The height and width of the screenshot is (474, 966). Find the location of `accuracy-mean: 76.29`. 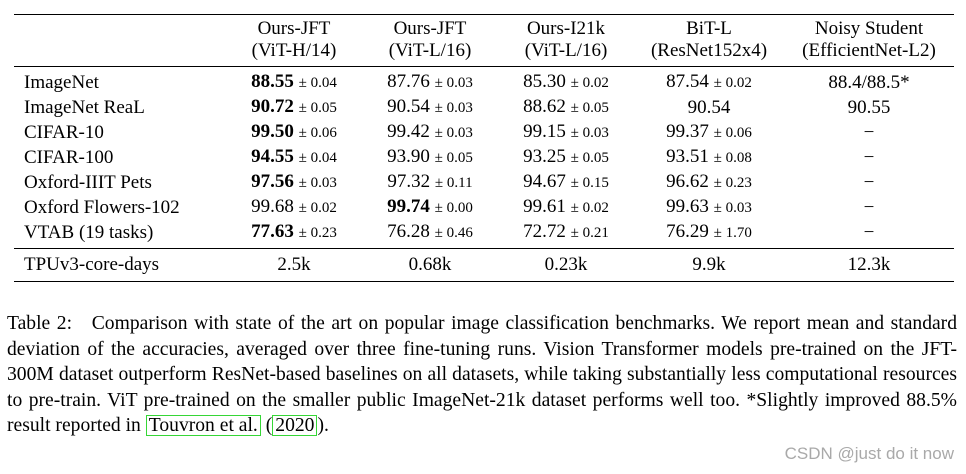

accuracy-mean: 76.29 is located at coordinates (687, 231).